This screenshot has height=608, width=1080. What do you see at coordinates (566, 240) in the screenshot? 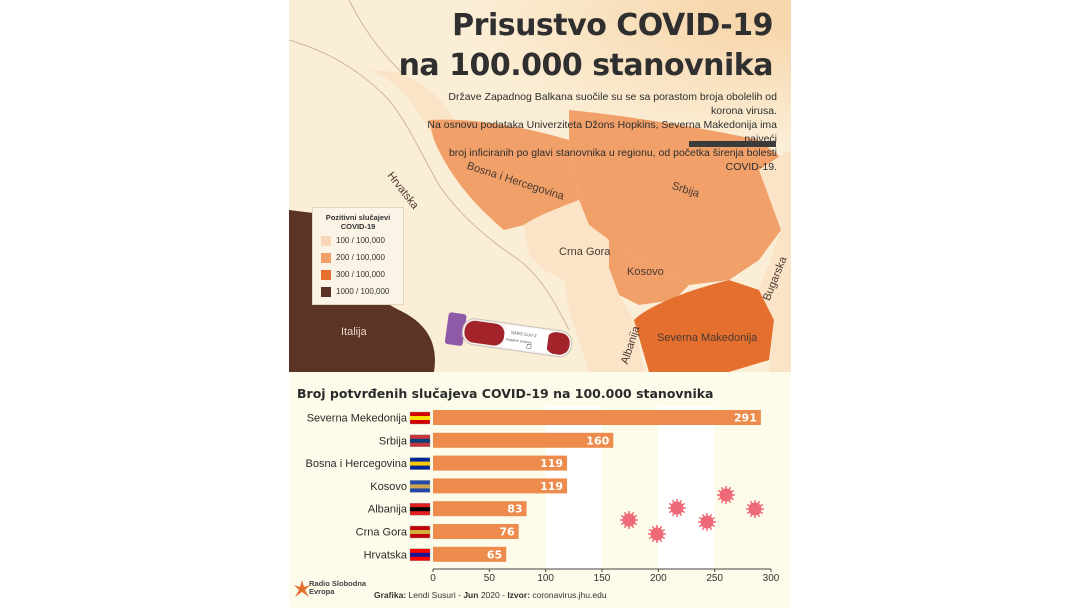
I see `region-crna-gora` at bounding box center [566, 240].